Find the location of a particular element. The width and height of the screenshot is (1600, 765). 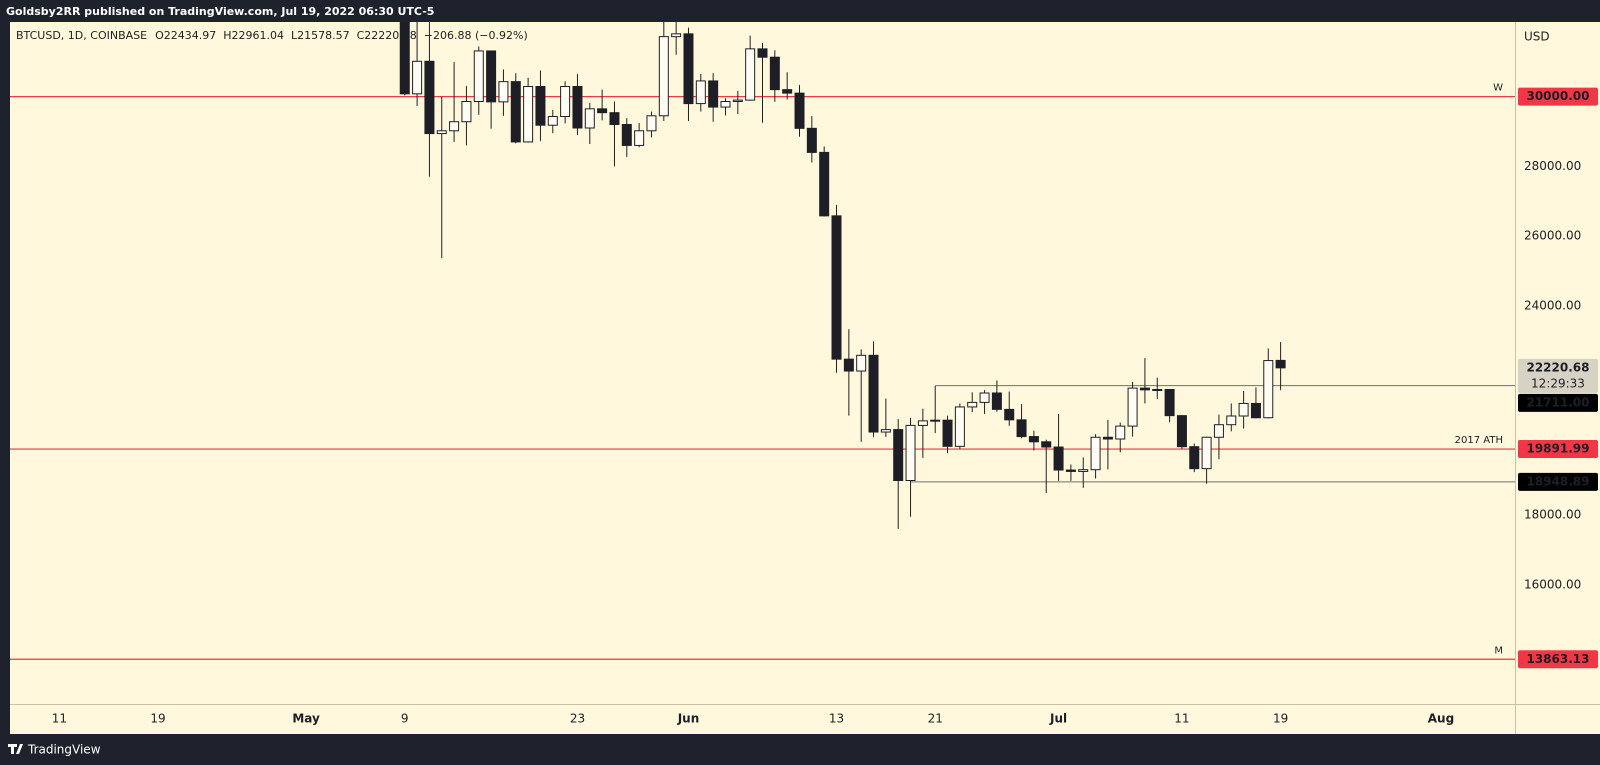

y-tick-label: 28000.00 is located at coordinates (1552, 166).